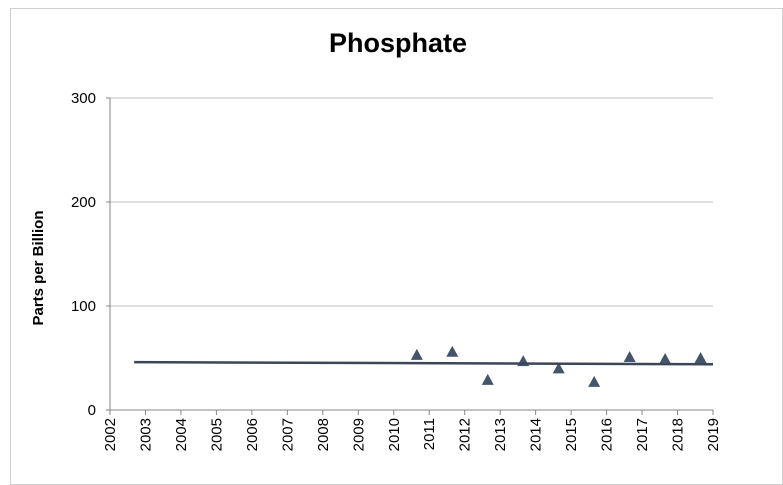 Image resolution: width=783 pixels, height=485 pixels. I want to click on x-tick-label: 2019, so click(713, 434).